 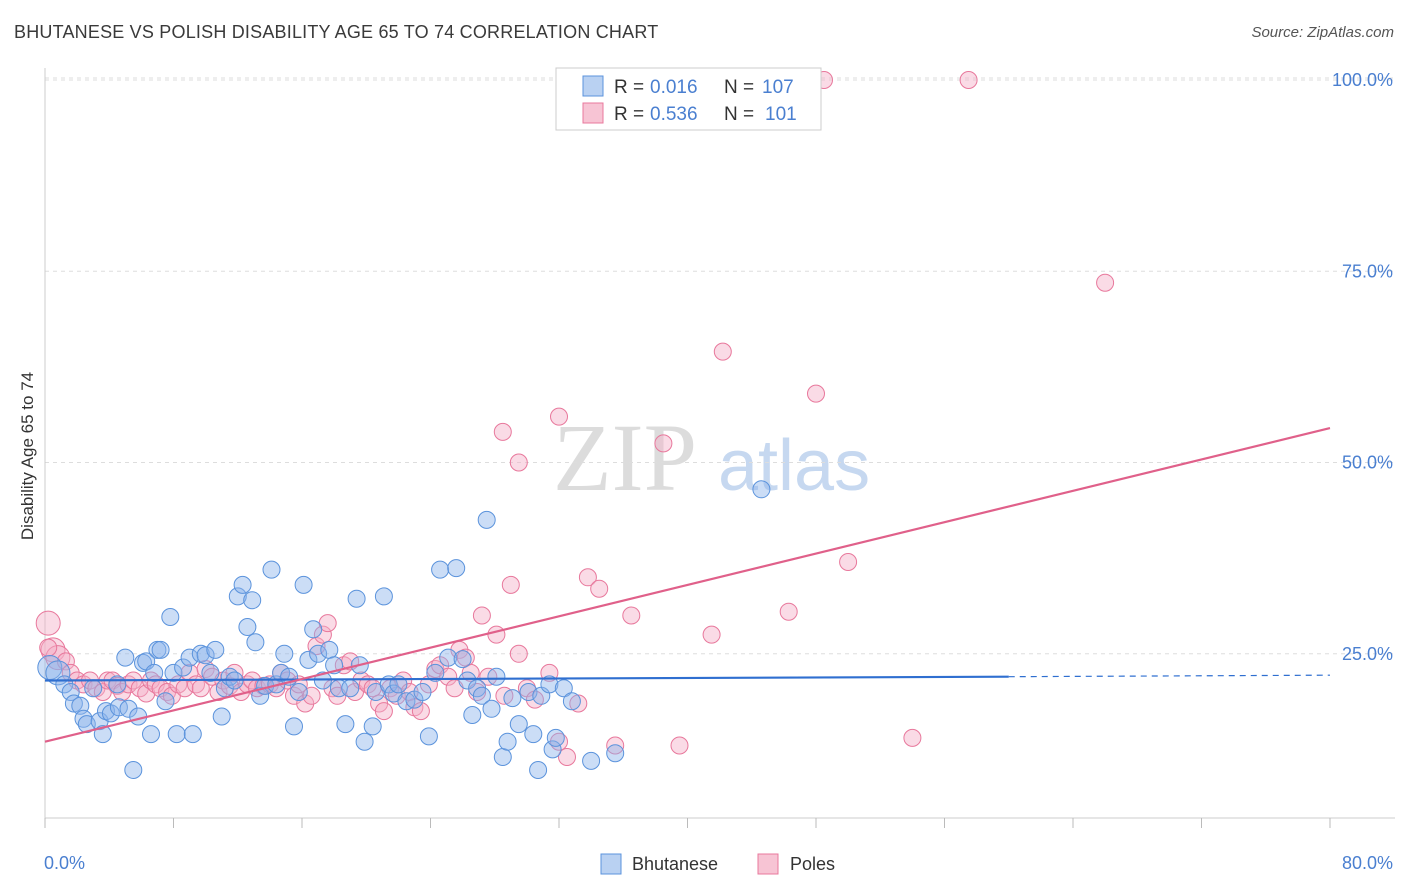 I want to click on x-tick-label-min: 0.0%, so click(x=64, y=863).